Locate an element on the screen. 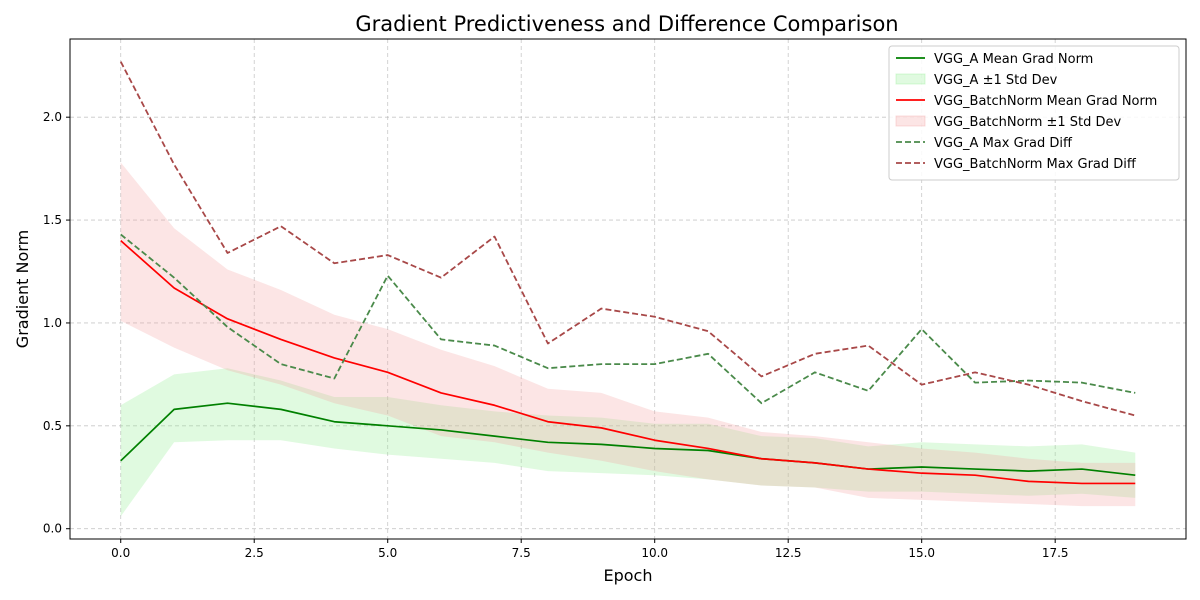  y-axis-label: Gradient Norm is located at coordinates (22, 289).